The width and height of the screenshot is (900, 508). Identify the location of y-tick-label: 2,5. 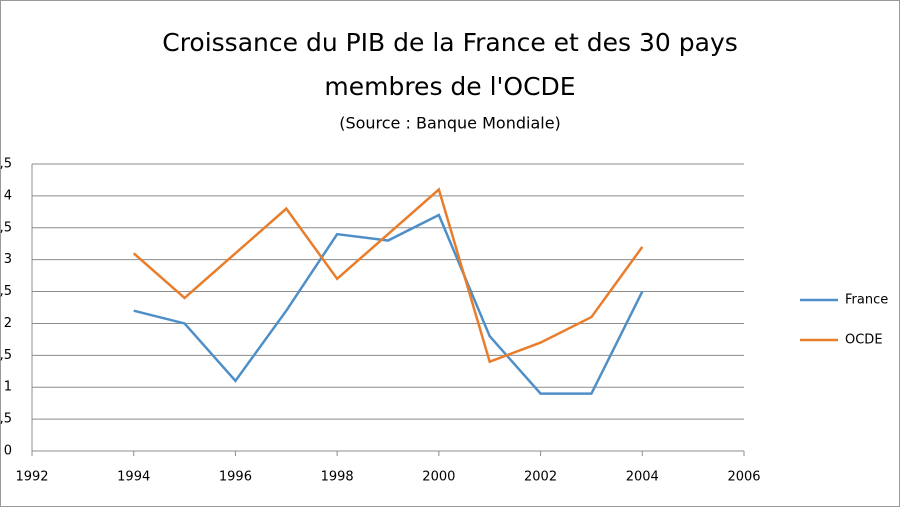
(6, 291).